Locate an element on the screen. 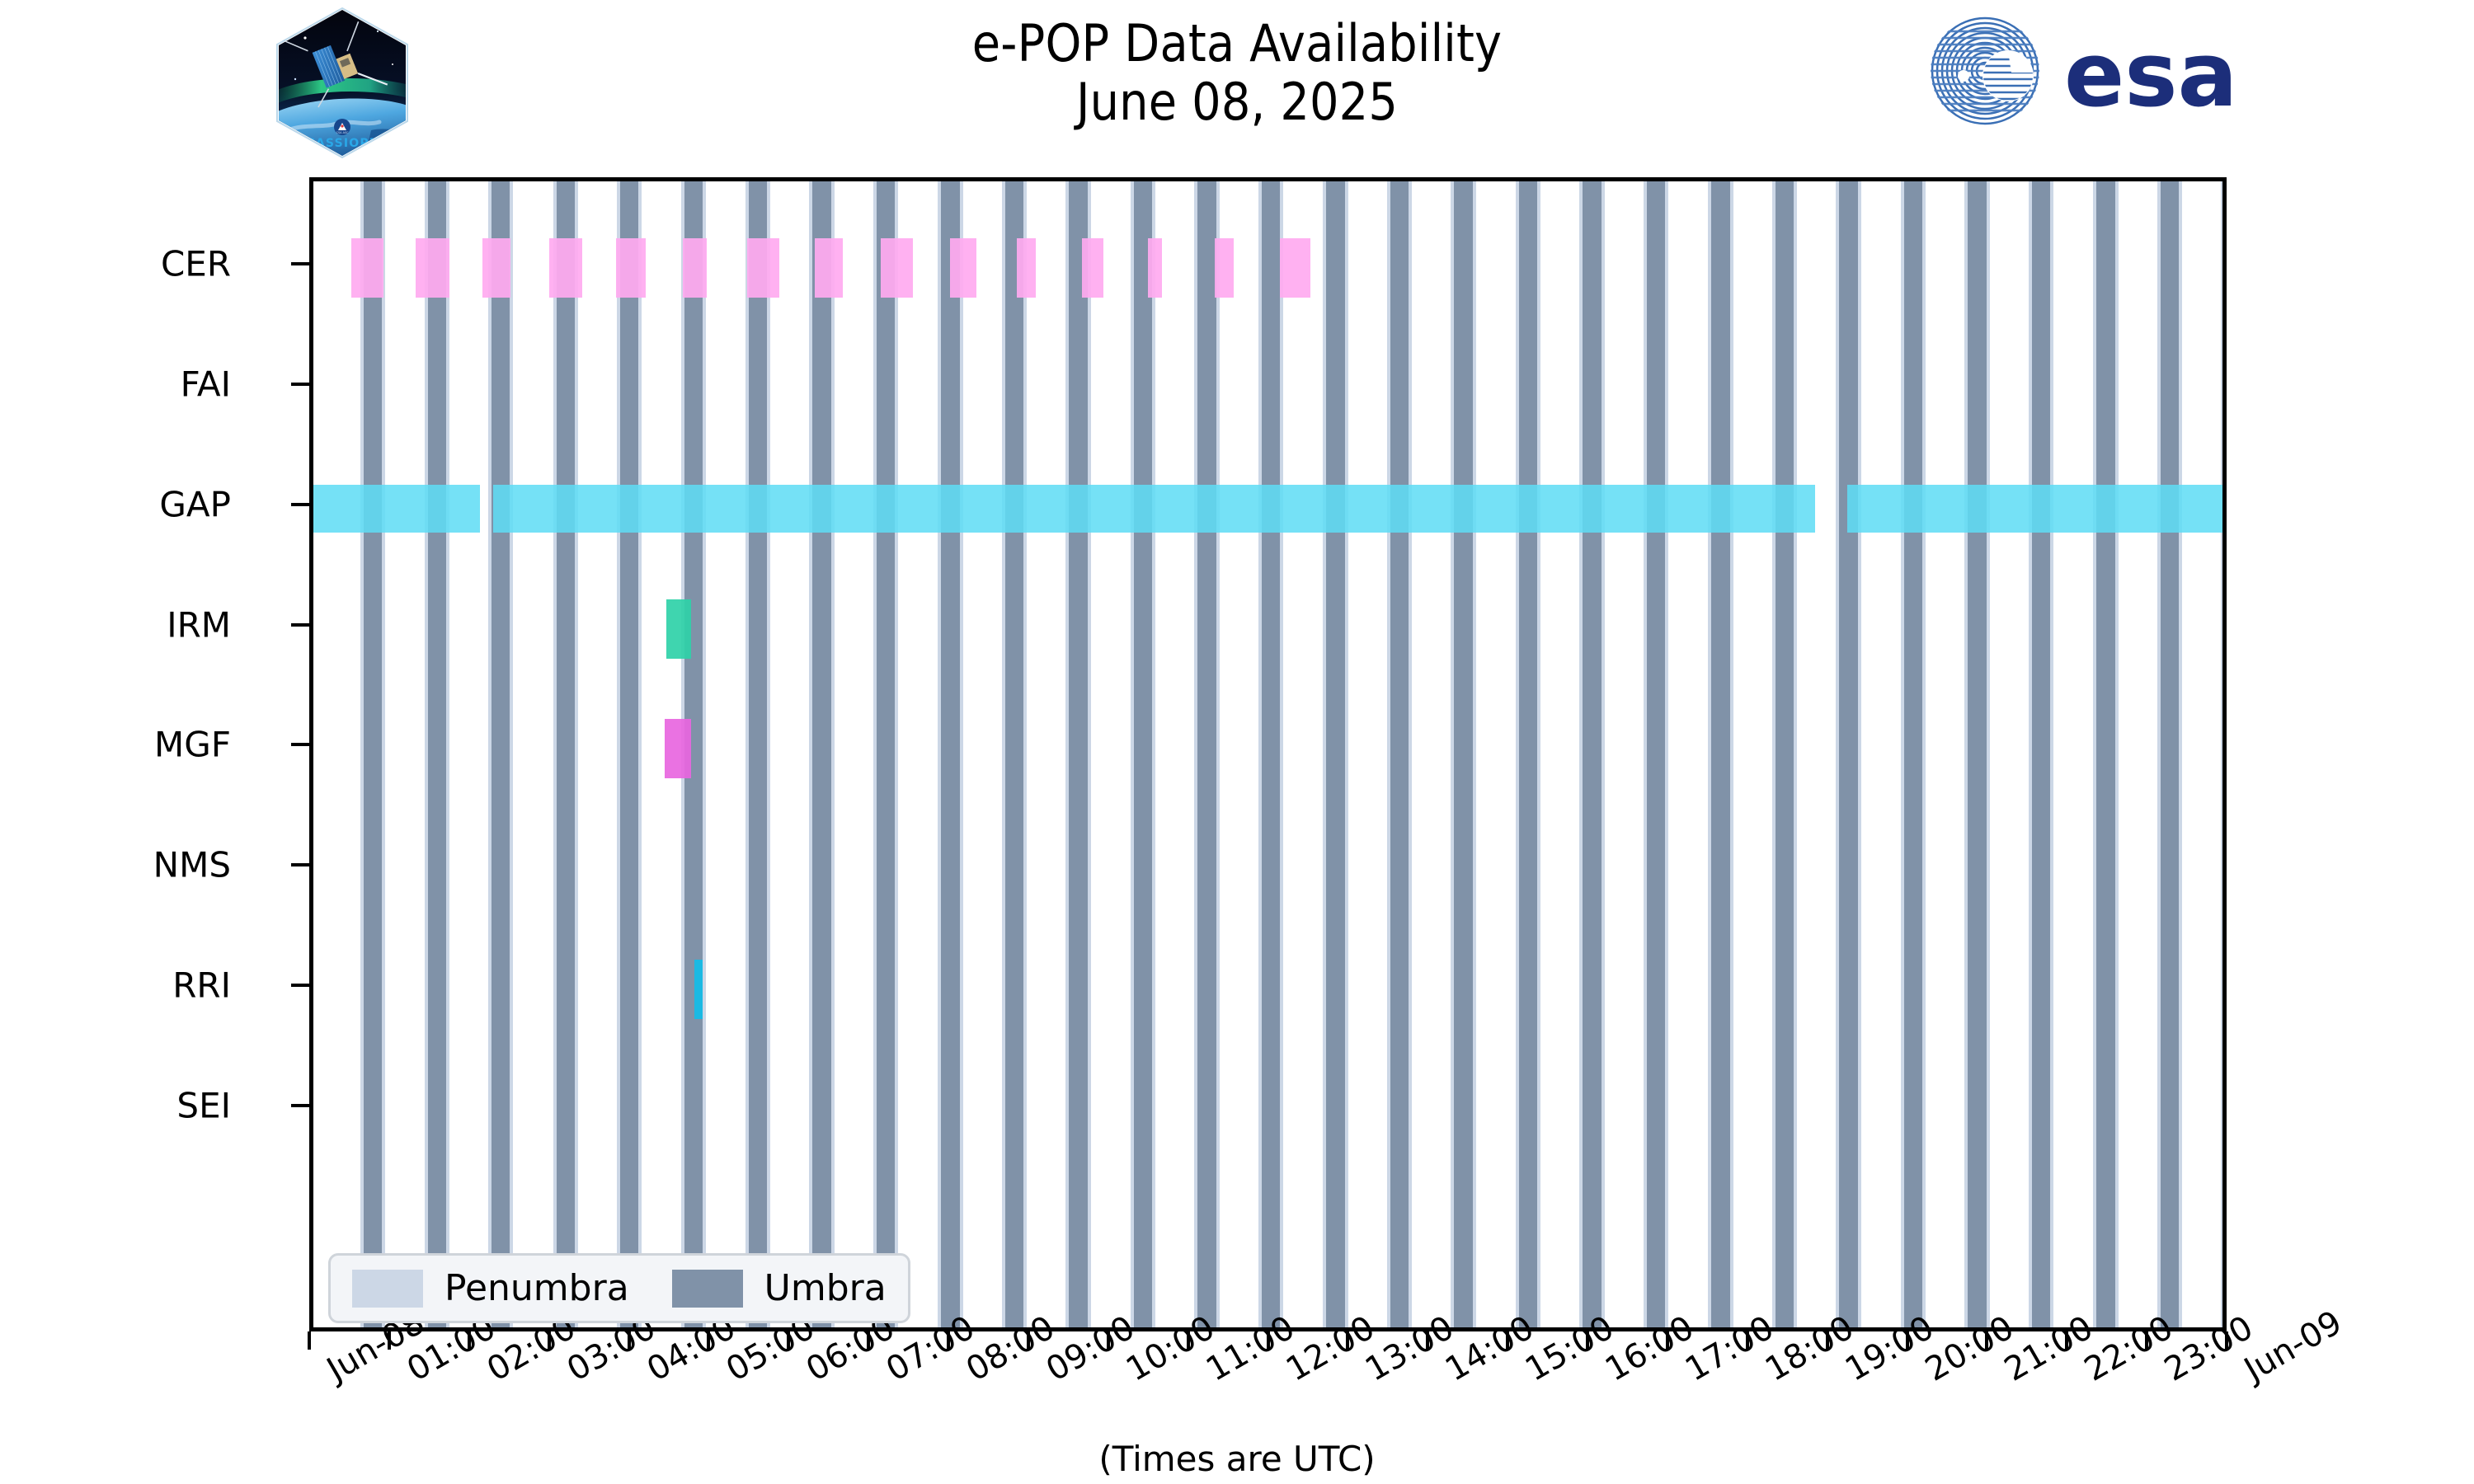 This screenshot has height=1484, width=2474. y-tick-label-rri: RRI is located at coordinates (201, 986).